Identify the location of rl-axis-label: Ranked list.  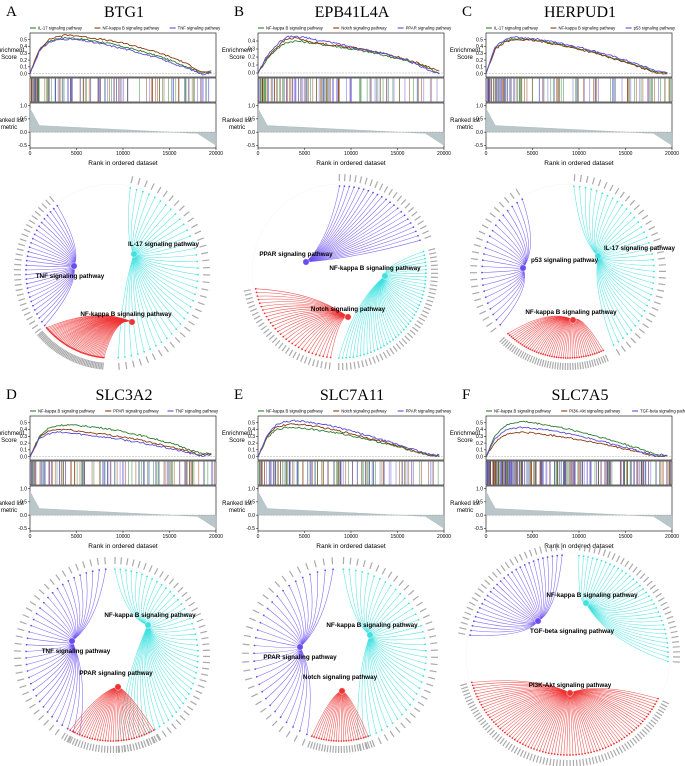
(237, 121).